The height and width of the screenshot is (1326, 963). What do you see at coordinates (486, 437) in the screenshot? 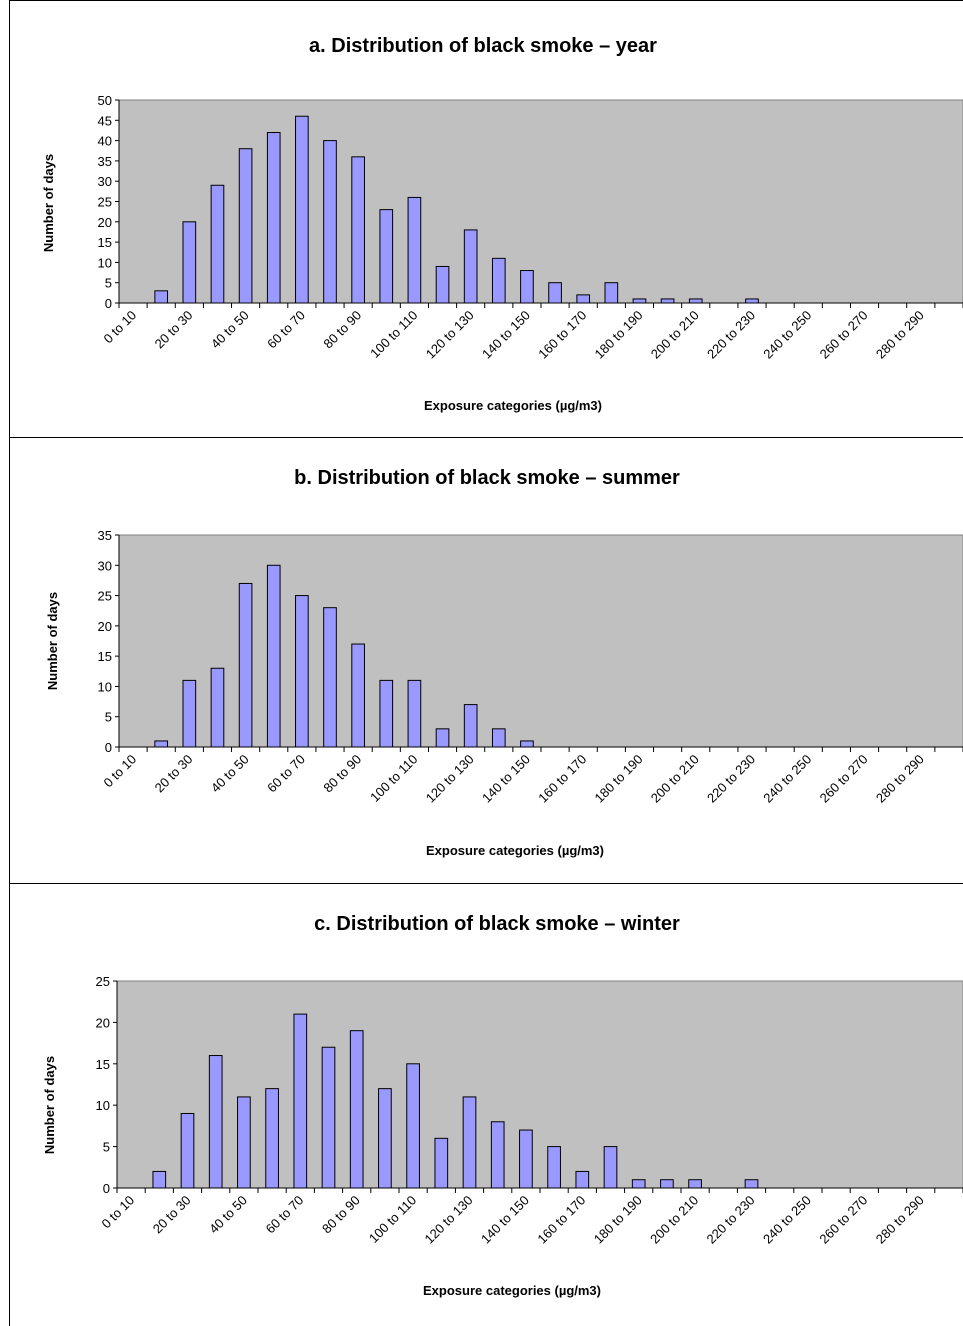
I see `panel-divider` at bounding box center [486, 437].